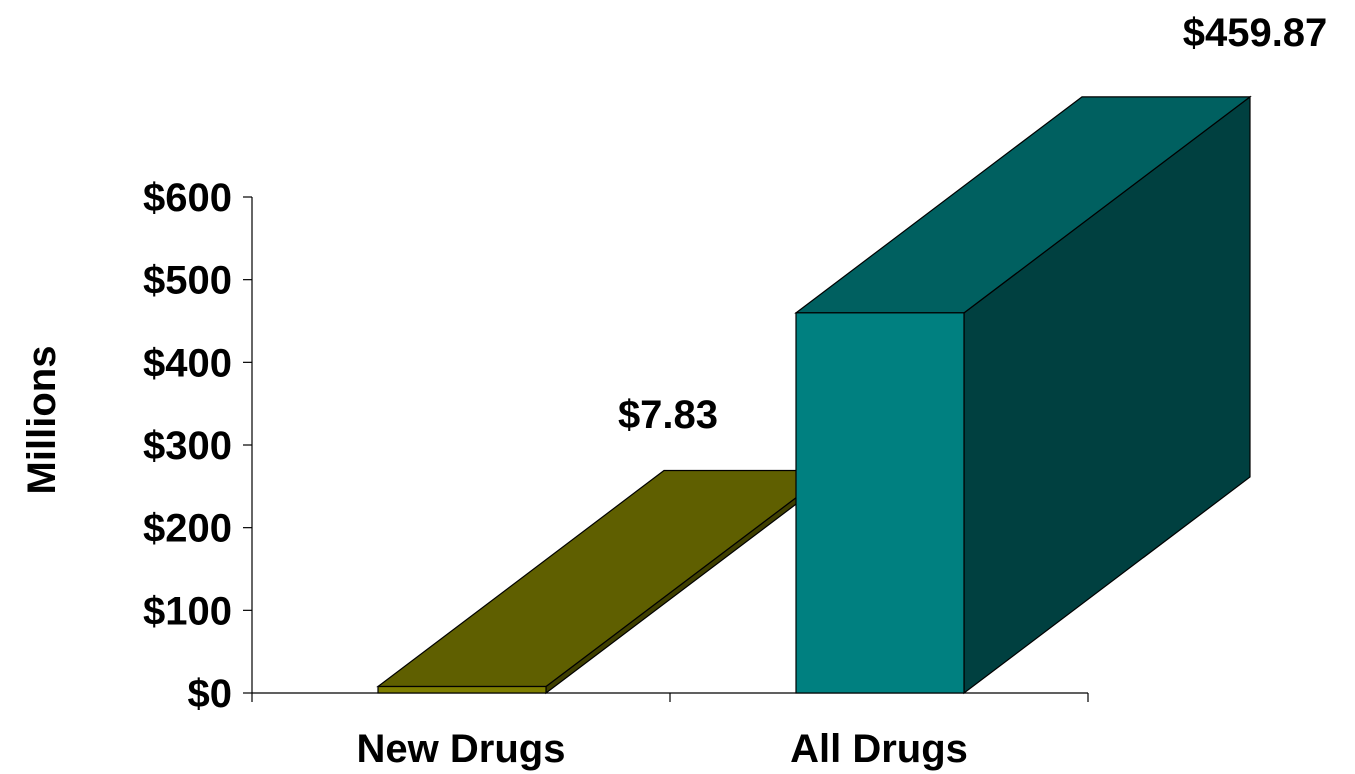  I want to click on data-label: $459.87, so click(1255, 33).